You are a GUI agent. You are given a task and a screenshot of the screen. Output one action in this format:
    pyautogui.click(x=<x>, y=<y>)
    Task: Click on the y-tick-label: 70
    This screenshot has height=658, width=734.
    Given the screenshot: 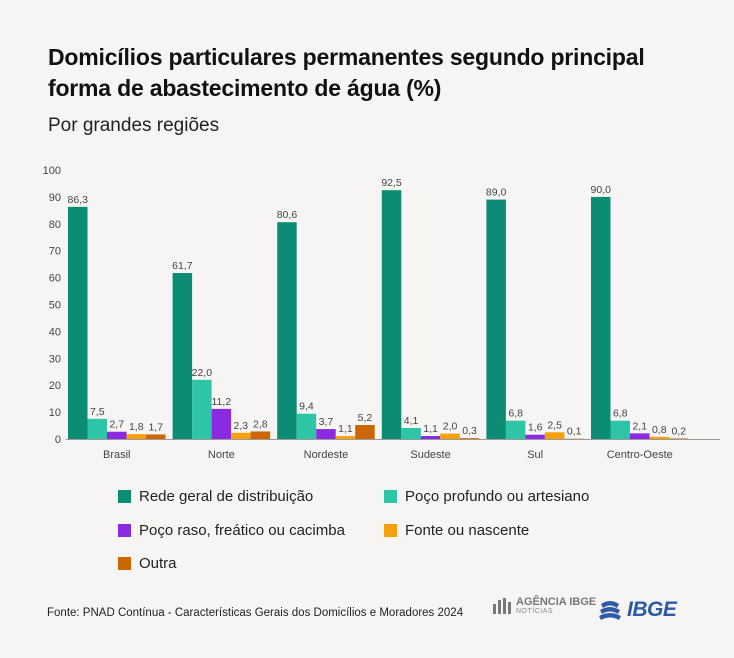 What is the action you would take?
    pyautogui.click(x=55, y=252)
    